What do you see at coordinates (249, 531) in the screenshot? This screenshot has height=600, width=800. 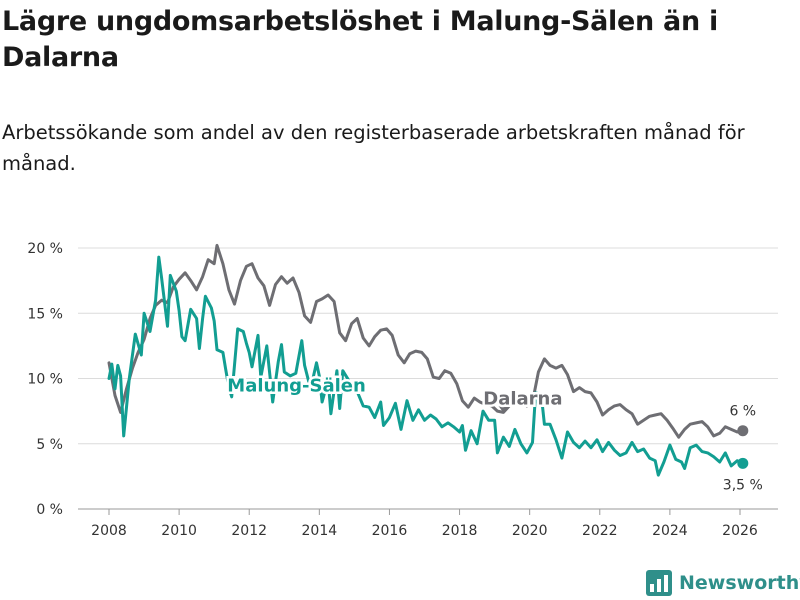 I see `x-tick-label: 2012` at bounding box center [249, 531].